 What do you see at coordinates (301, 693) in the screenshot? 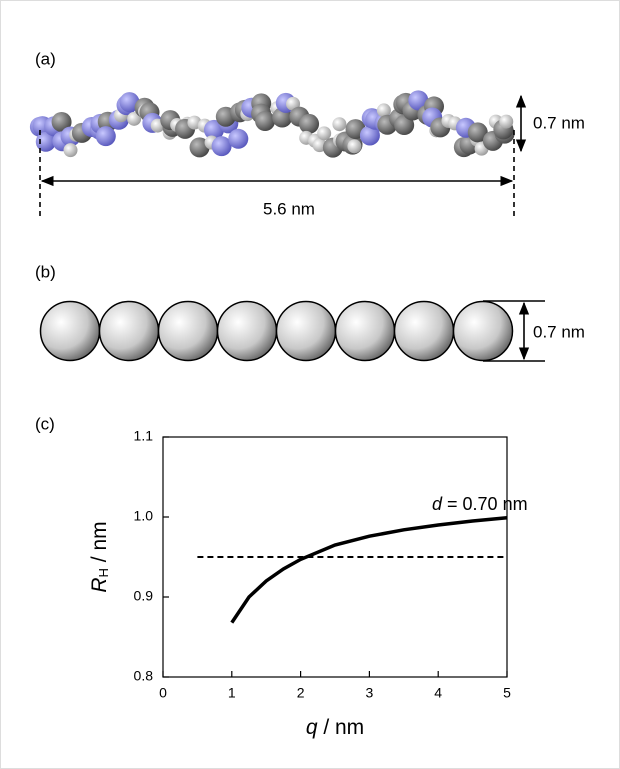
I see `x-tick-label: 2` at bounding box center [301, 693].